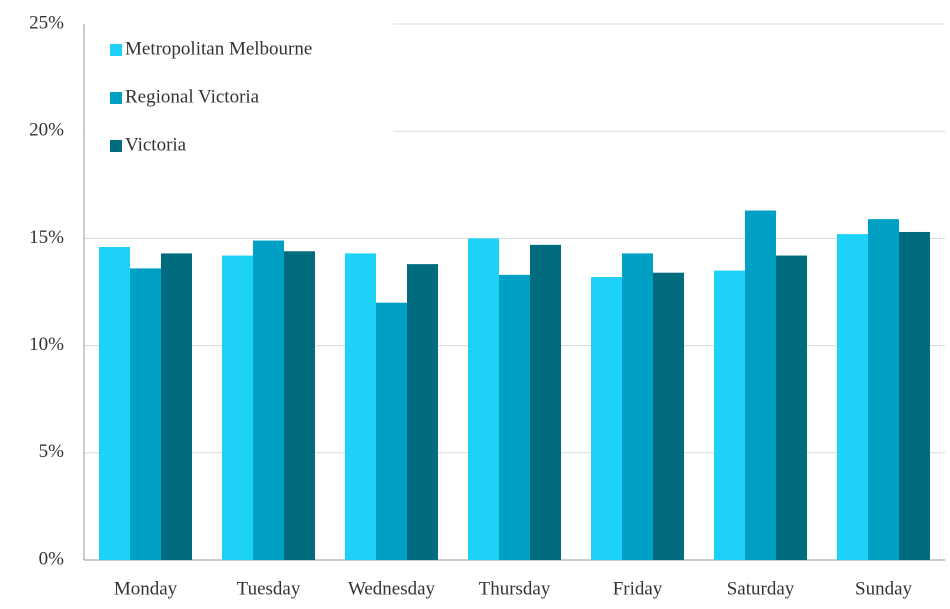 This screenshot has height=609, width=950. Describe the element at coordinates (46, 237) in the screenshot. I see `y-tick-label: 15%` at that location.